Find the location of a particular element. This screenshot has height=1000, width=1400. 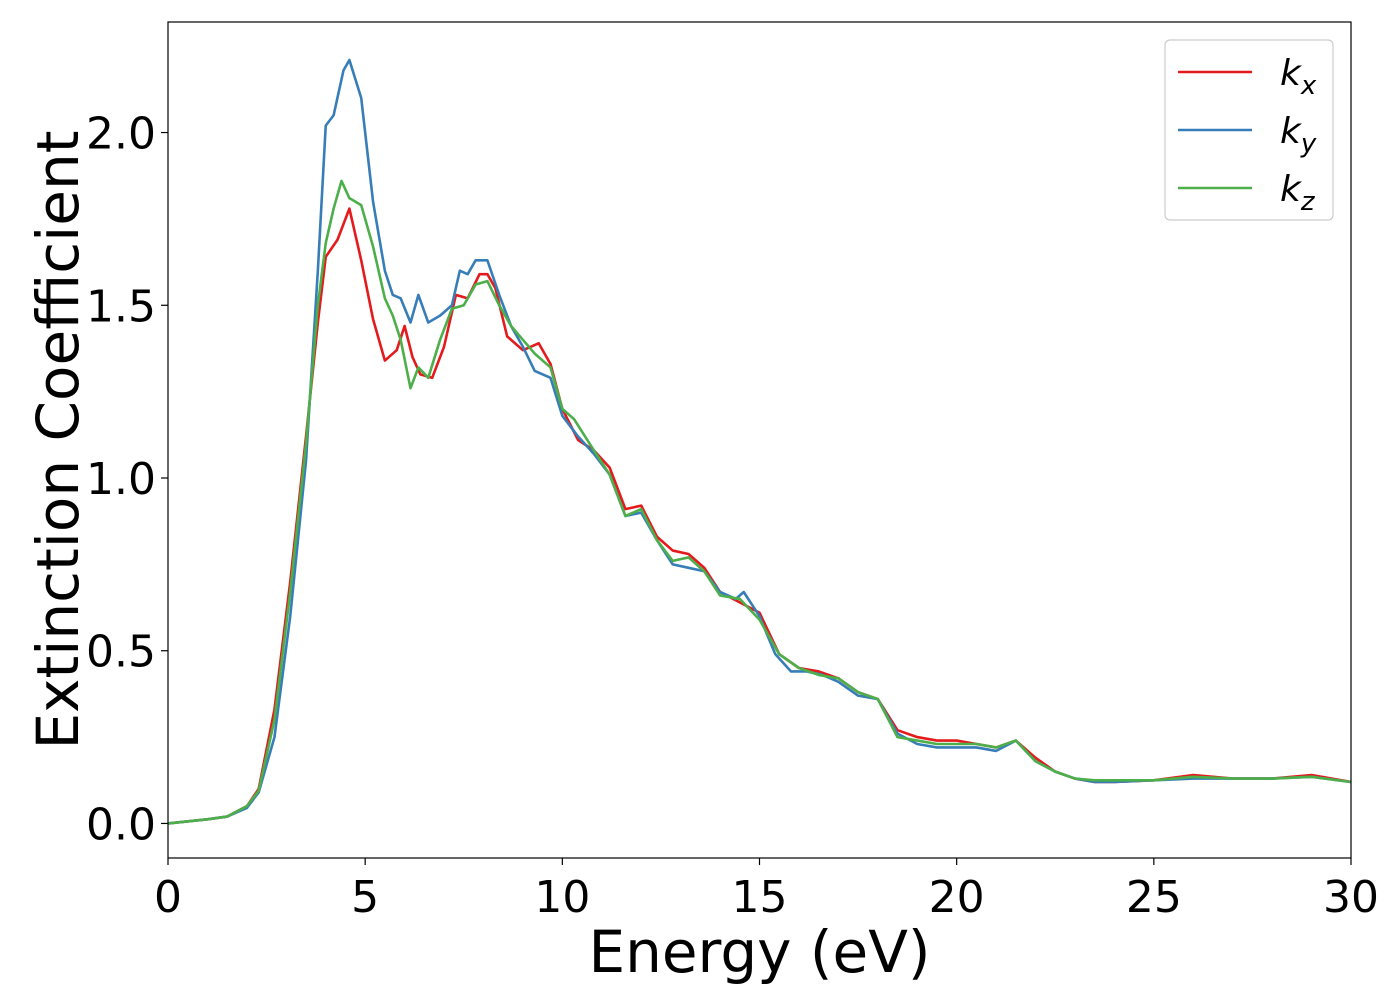

y-tick-label: 1.5 is located at coordinates (121, 306).